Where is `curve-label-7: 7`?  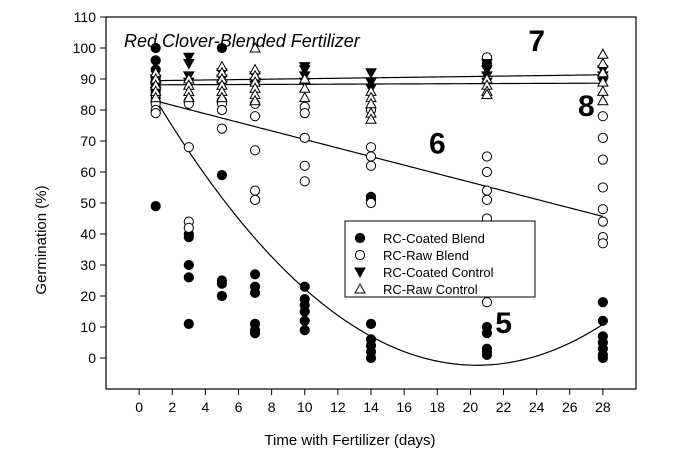 curve-label-7: 7 is located at coordinates (536, 41).